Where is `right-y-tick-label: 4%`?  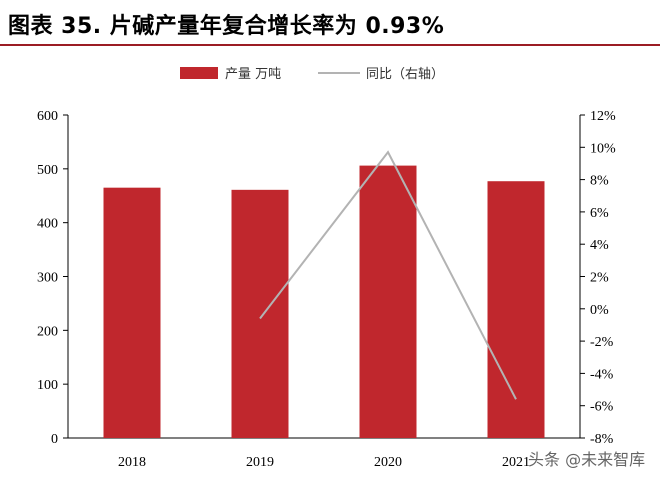
right-y-tick-label: 4% is located at coordinates (599, 245).